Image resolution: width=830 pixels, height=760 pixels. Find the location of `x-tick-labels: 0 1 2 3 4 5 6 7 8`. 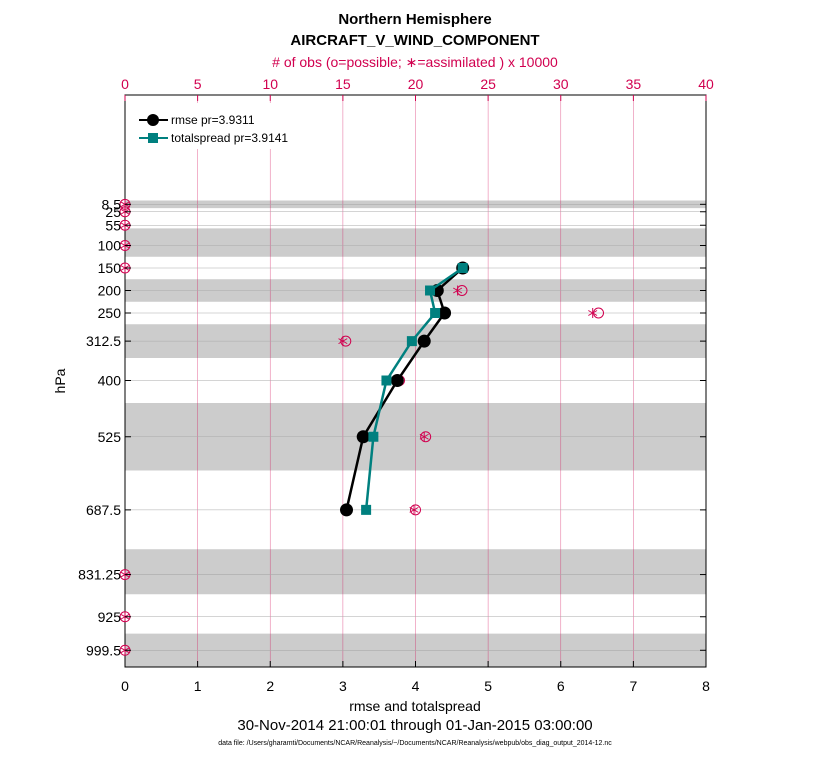

x-tick-labels: 0 1 2 3 4 5 6 7 8 is located at coordinates (415, 677).